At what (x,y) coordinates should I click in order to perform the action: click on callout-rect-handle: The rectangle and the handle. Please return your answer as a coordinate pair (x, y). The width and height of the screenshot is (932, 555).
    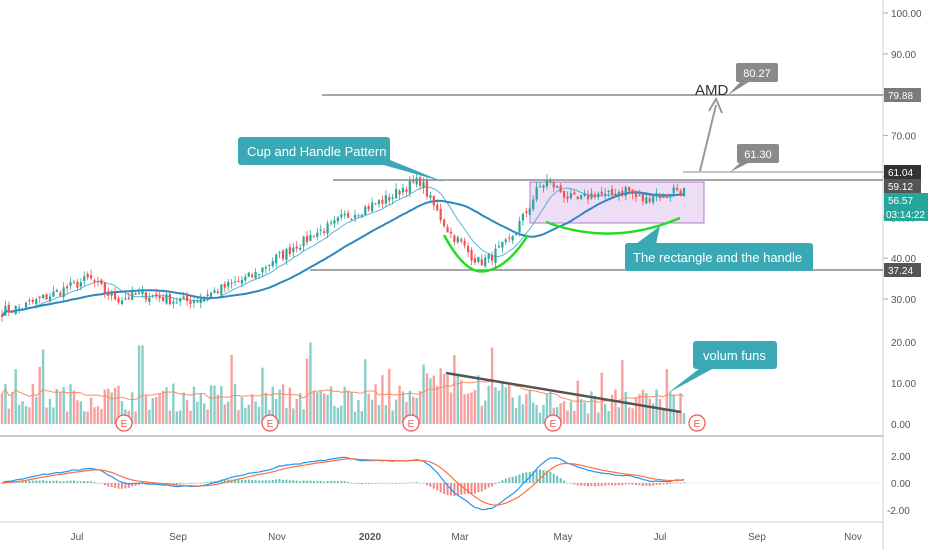
    Looking at the image, I should click on (719, 248).